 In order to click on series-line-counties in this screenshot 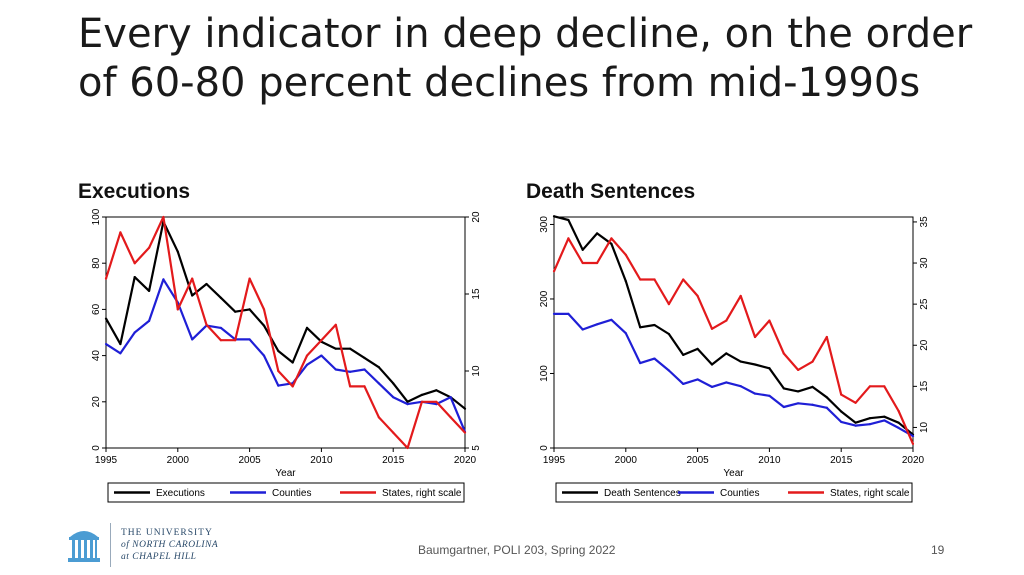, I will do `click(734, 375)`.